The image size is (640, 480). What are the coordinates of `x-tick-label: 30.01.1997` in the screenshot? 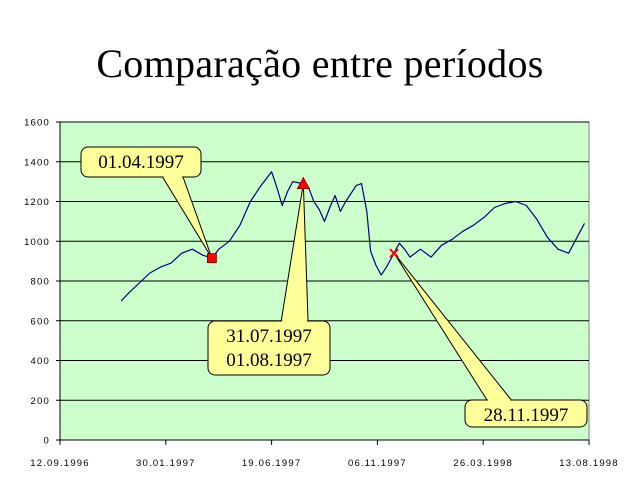 It's located at (166, 463).